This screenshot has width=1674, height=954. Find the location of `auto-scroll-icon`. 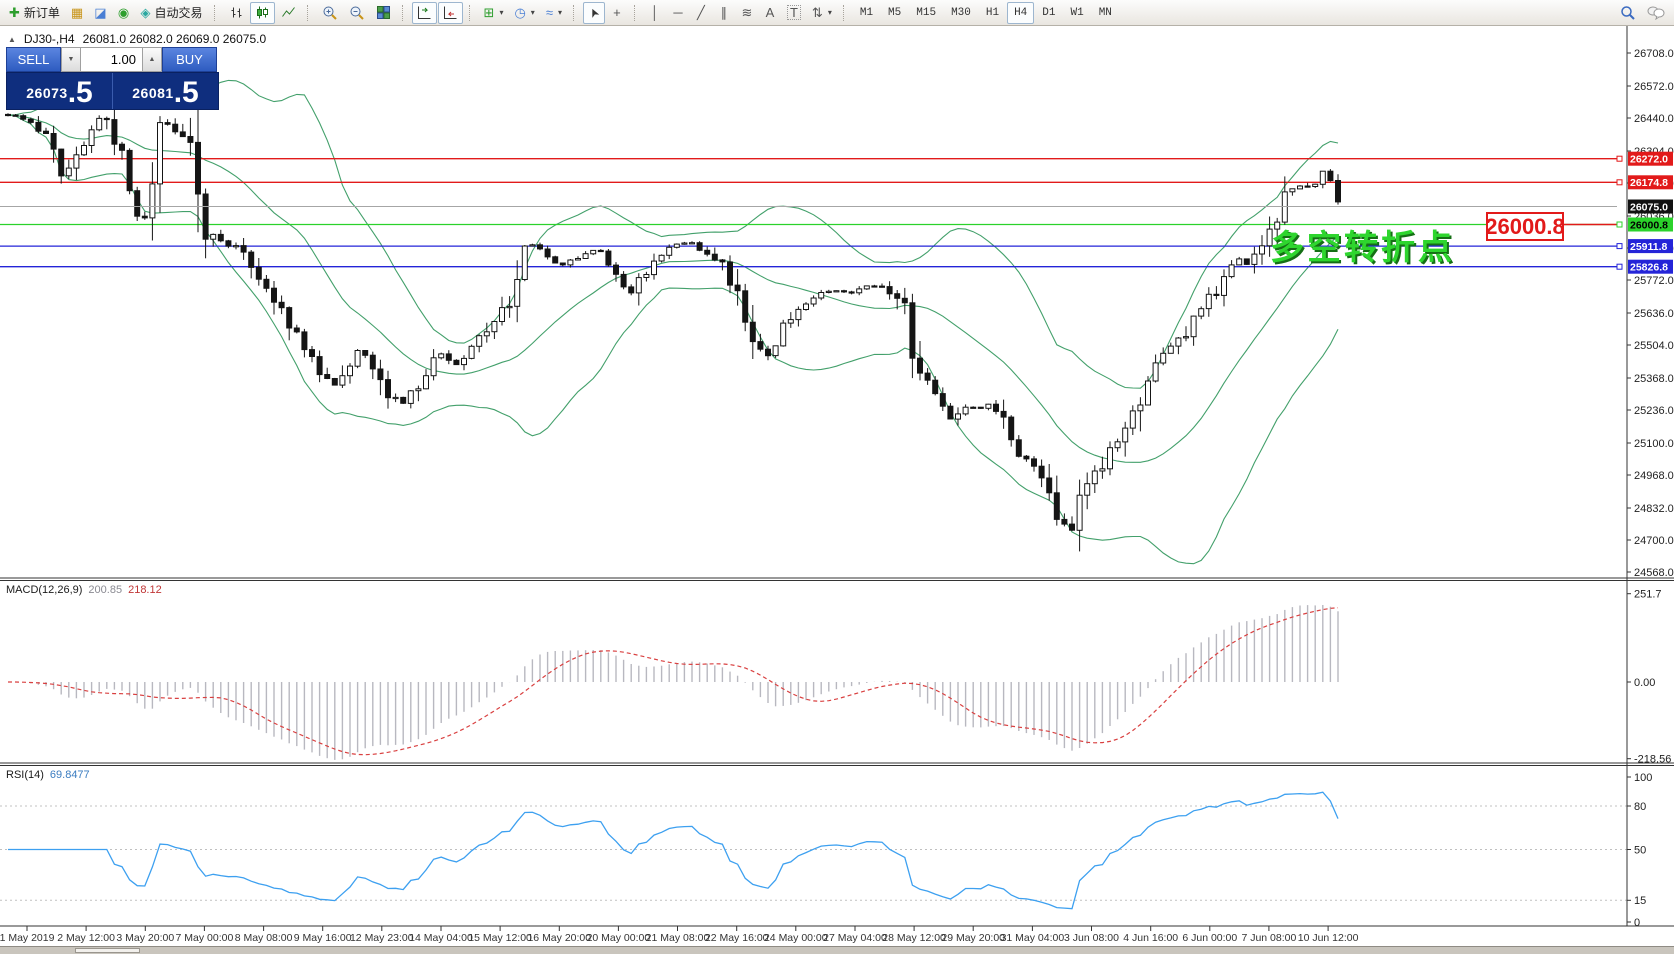

auto-scroll-icon is located at coordinates (450, 12).